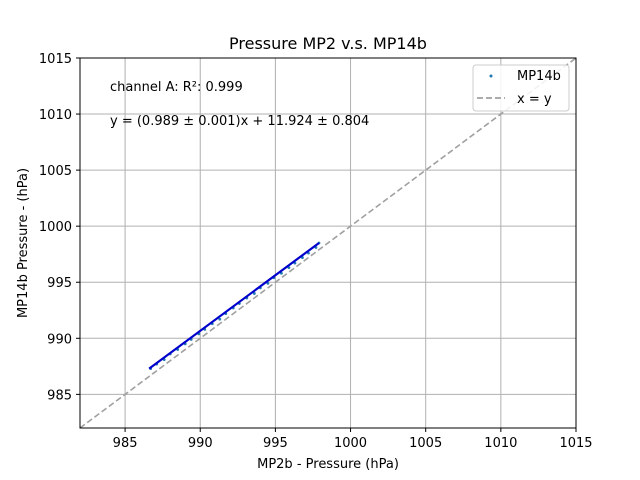  What do you see at coordinates (491, 76) in the screenshot?
I see `legend-marker-mp14b` at bounding box center [491, 76].